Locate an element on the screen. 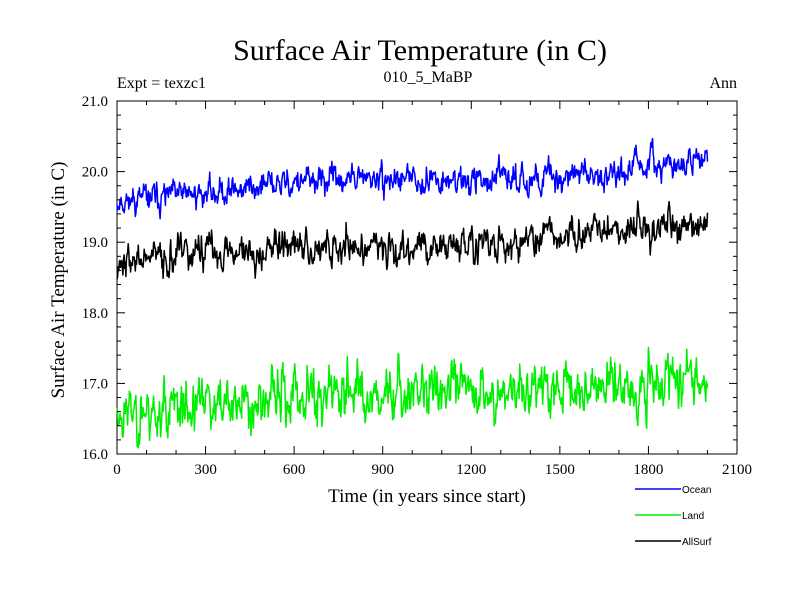 This screenshot has width=800, height=600. y-axis-label: Surface Air Temperature (in C) is located at coordinates (58, 280).